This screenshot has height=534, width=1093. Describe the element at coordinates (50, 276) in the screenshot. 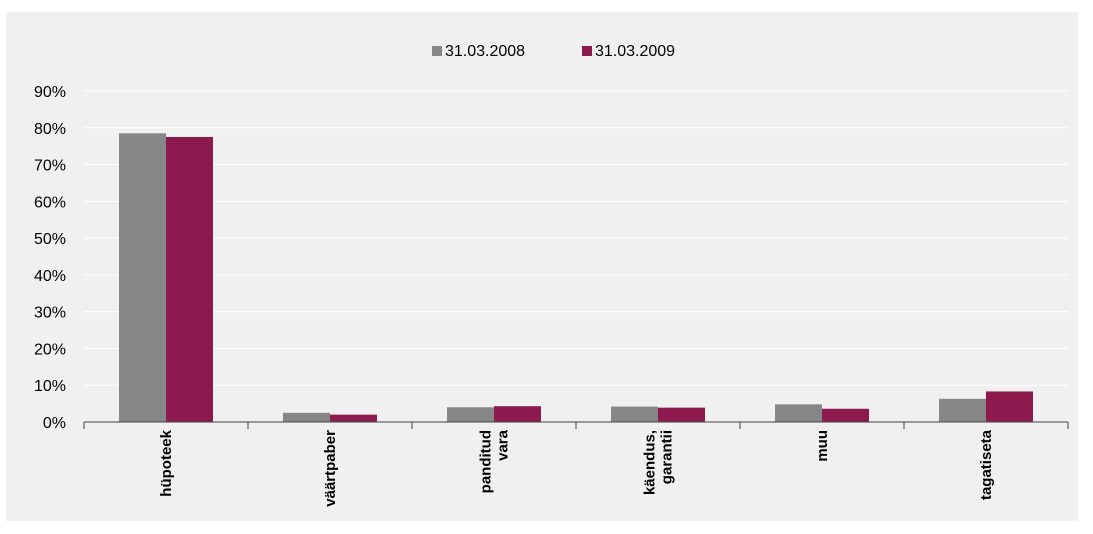

I see `y-tick-label: 40%` at that location.